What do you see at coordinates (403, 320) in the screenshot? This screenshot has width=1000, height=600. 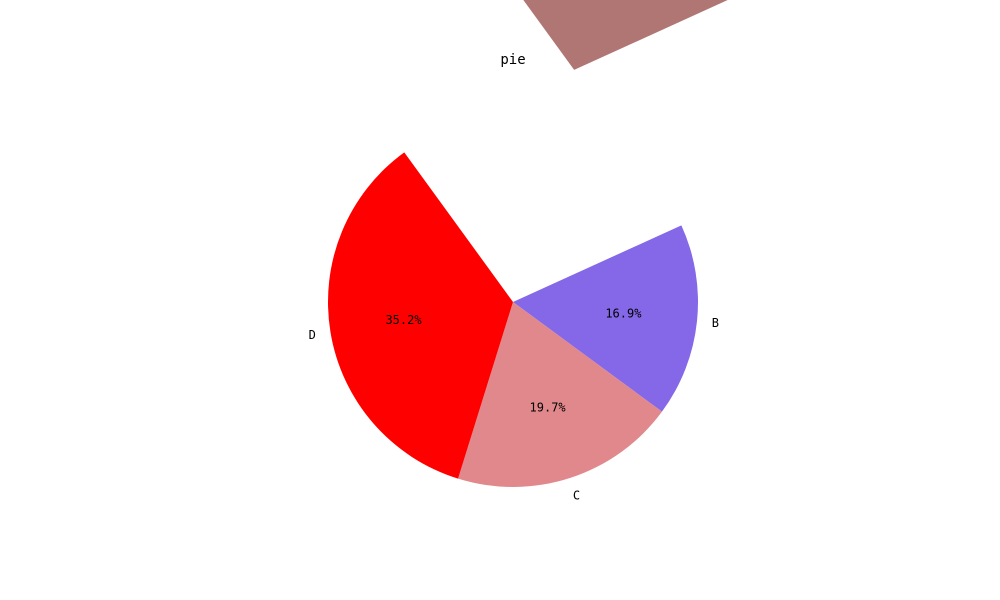 I see `pct-label-d: 35.2%` at bounding box center [403, 320].